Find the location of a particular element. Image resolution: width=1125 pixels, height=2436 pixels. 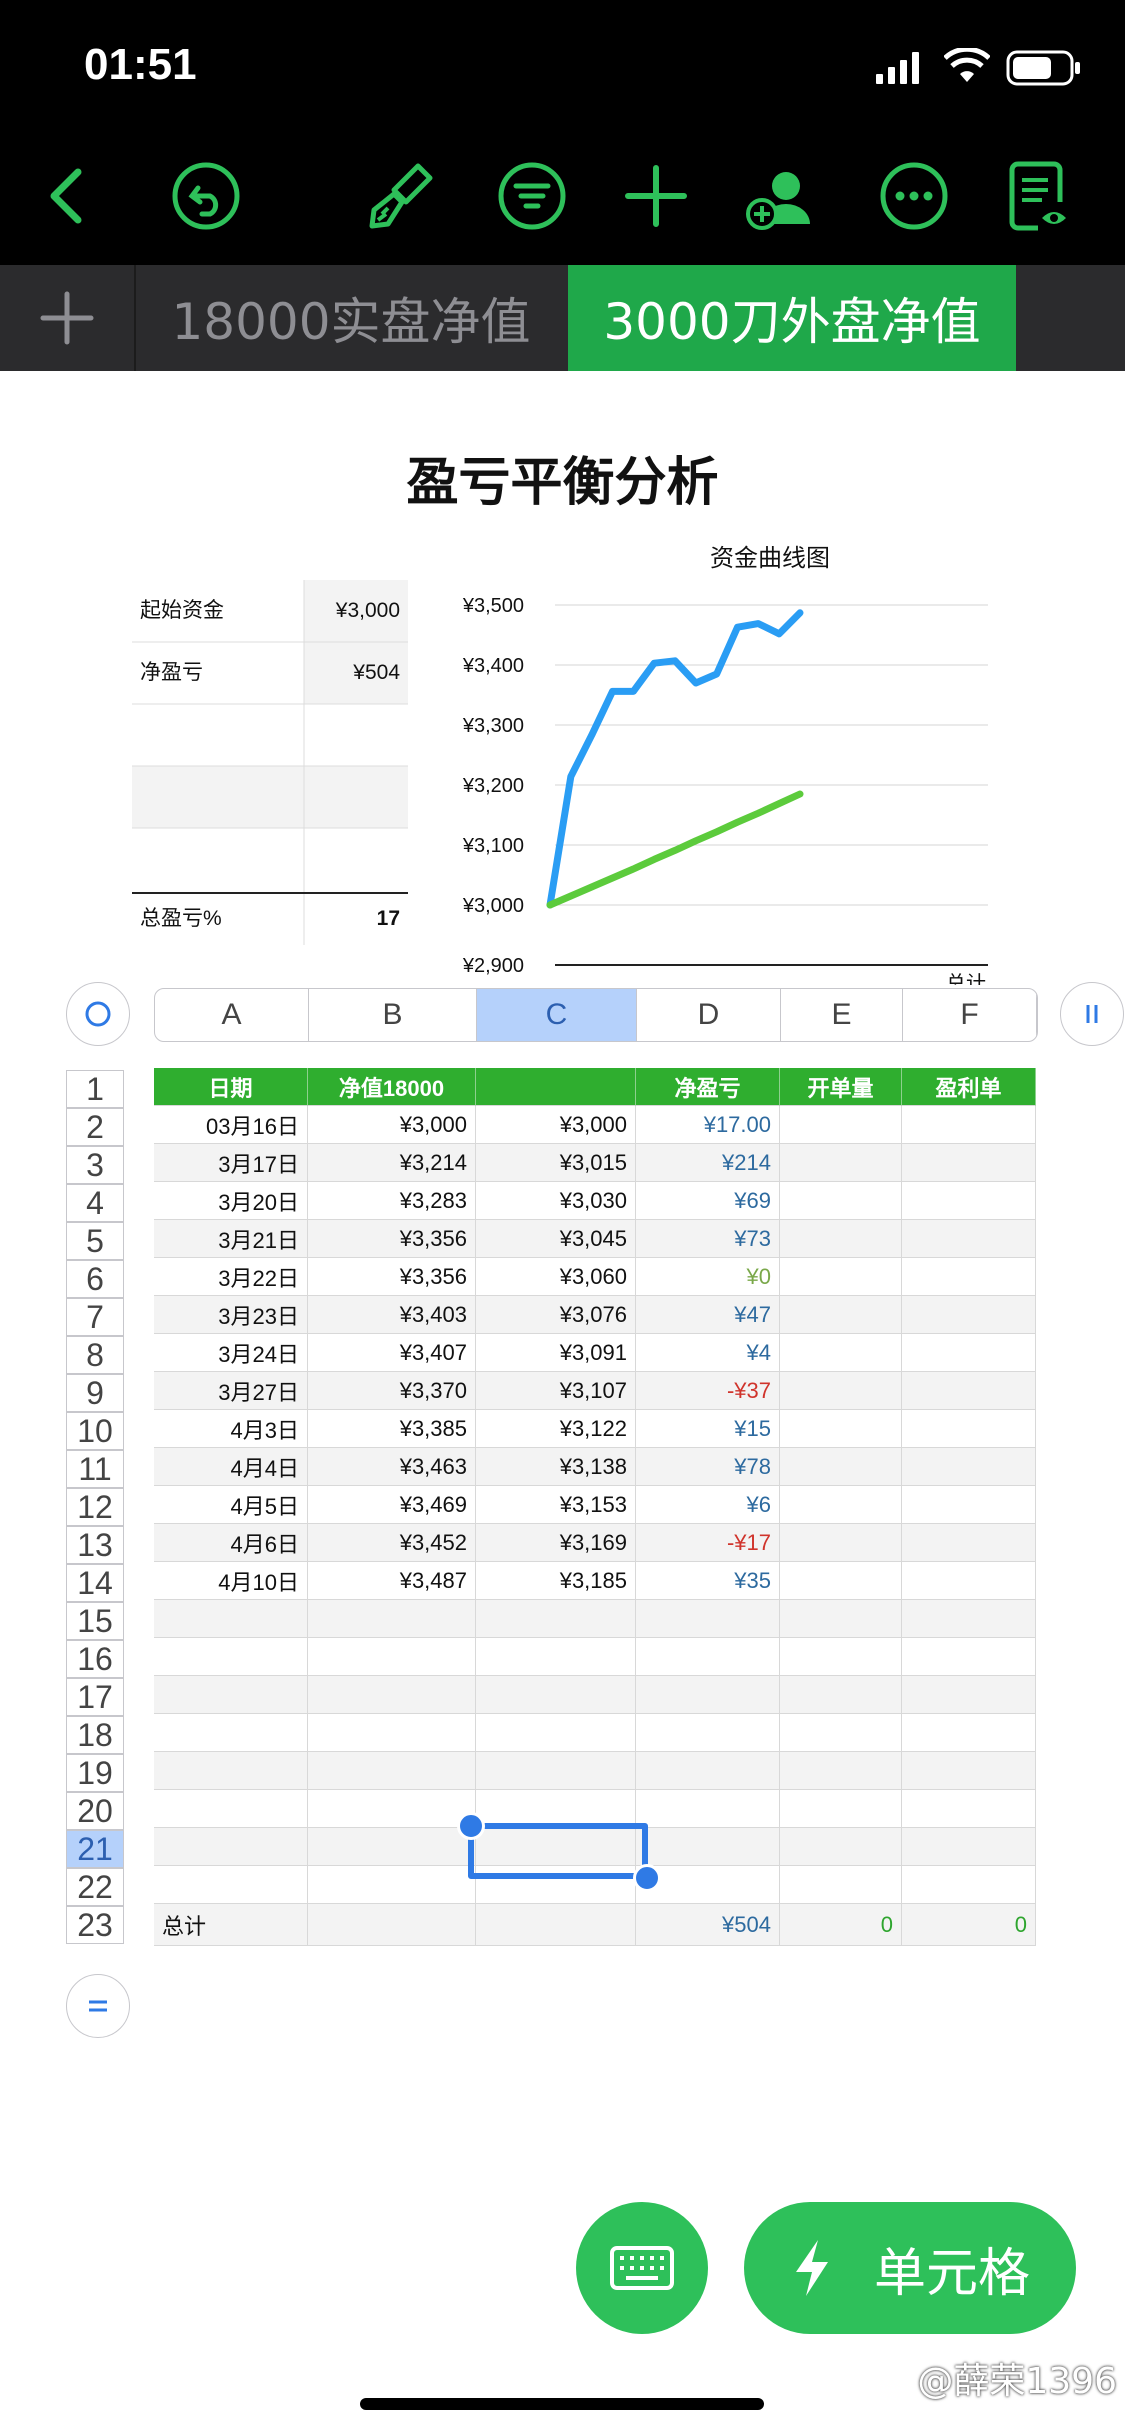

footer-cell is located at coordinates (392, 1925).